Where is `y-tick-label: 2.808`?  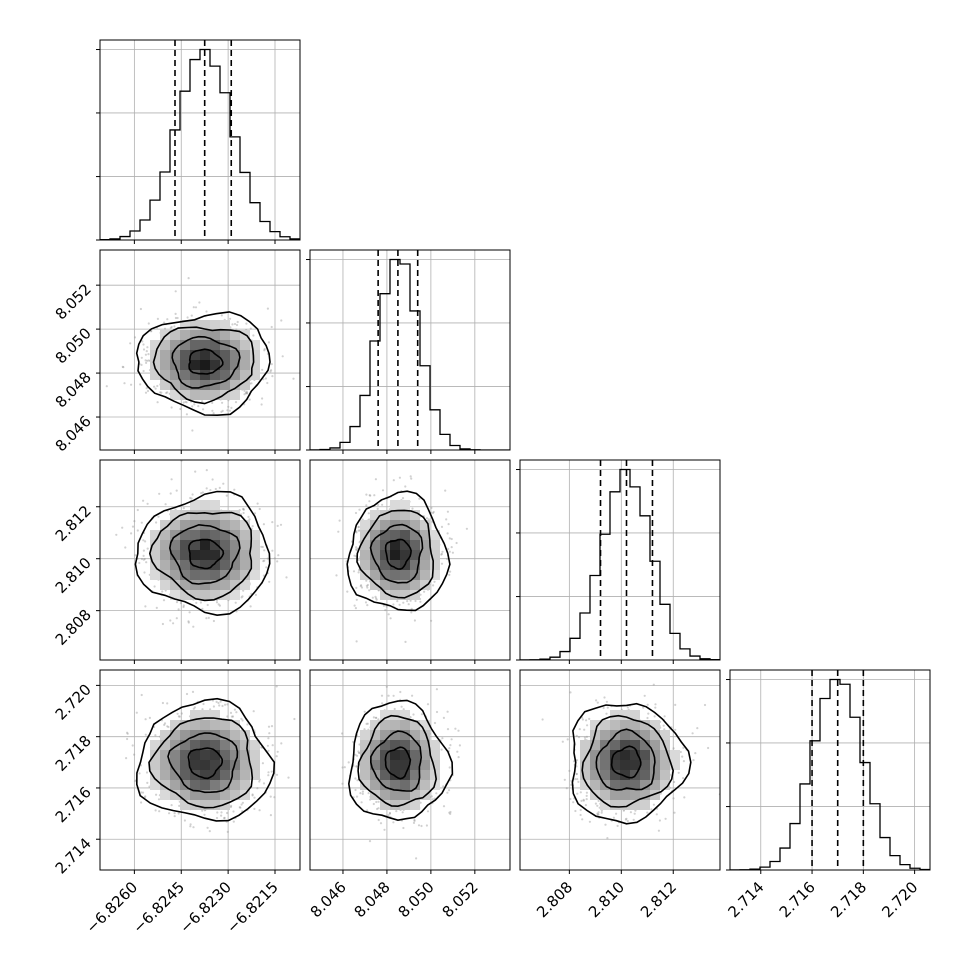
y-tick-label: 2.808 is located at coordinates (73, 627).